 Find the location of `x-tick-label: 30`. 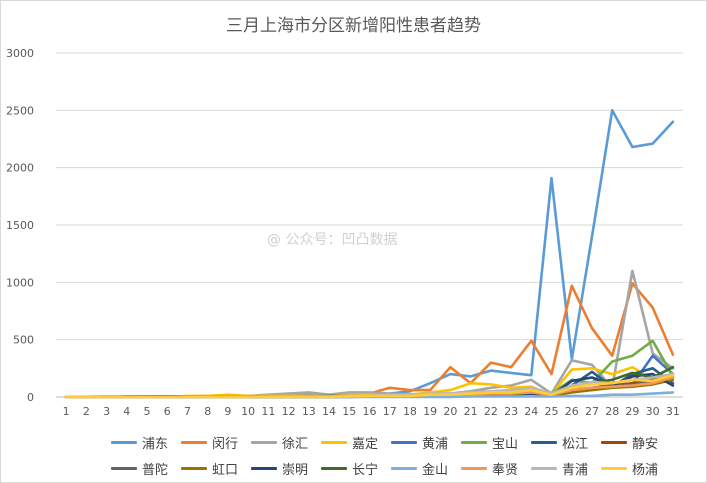

x-tick-label: 30 is located at coordinates (653, 411).